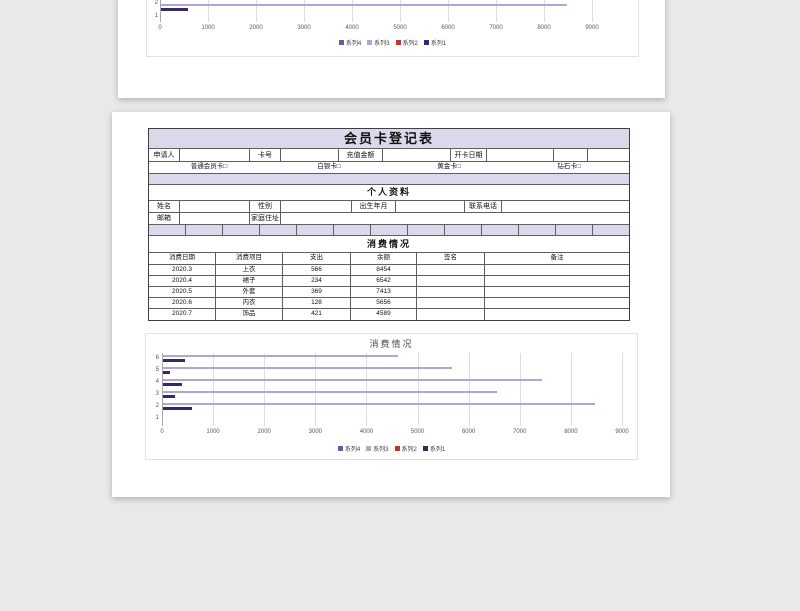  I want to click on legend-item: 系列1, so click(435, 42).